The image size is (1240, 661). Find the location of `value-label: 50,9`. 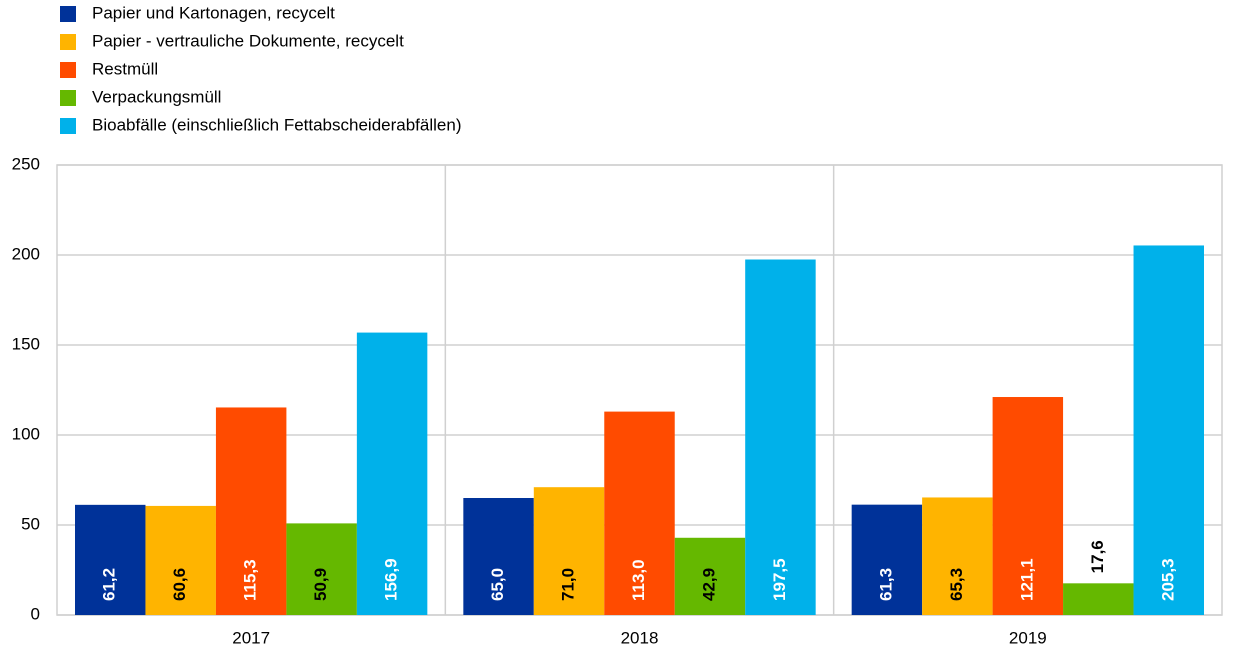

value-label: 50,9 is located at coordinates (320, 584).